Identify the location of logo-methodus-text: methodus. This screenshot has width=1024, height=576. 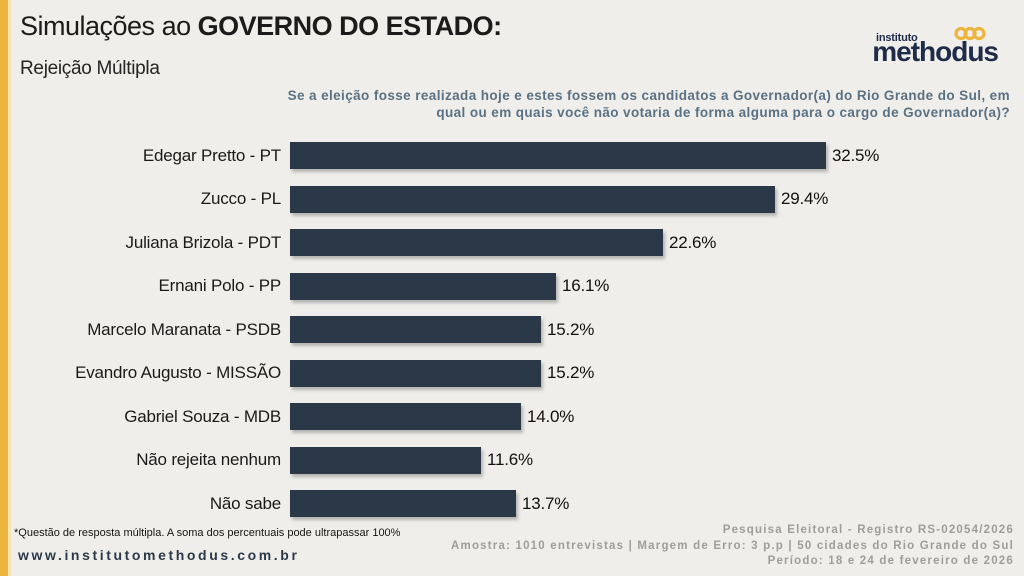
(935, 51).